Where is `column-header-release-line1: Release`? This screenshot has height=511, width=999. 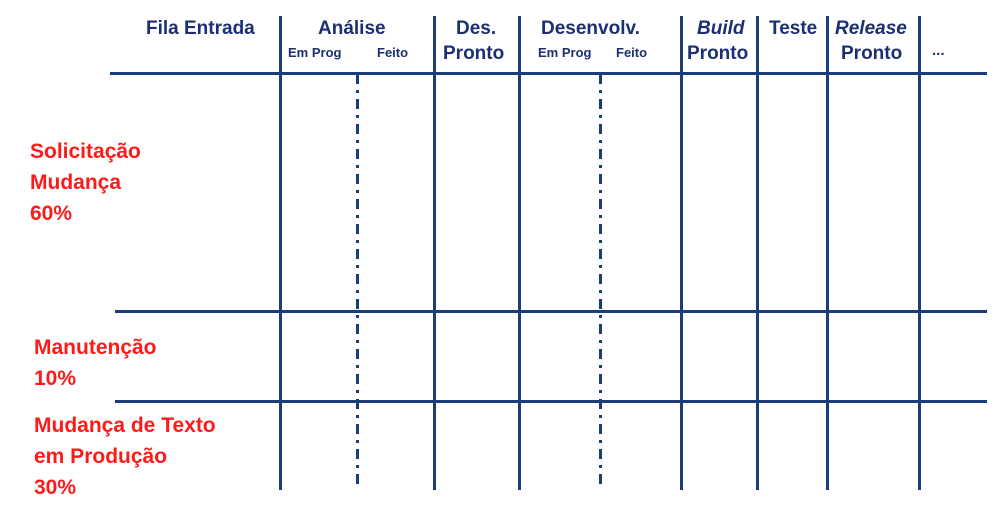 column-header-release-line1: Release is located at coordinates (871, 28).